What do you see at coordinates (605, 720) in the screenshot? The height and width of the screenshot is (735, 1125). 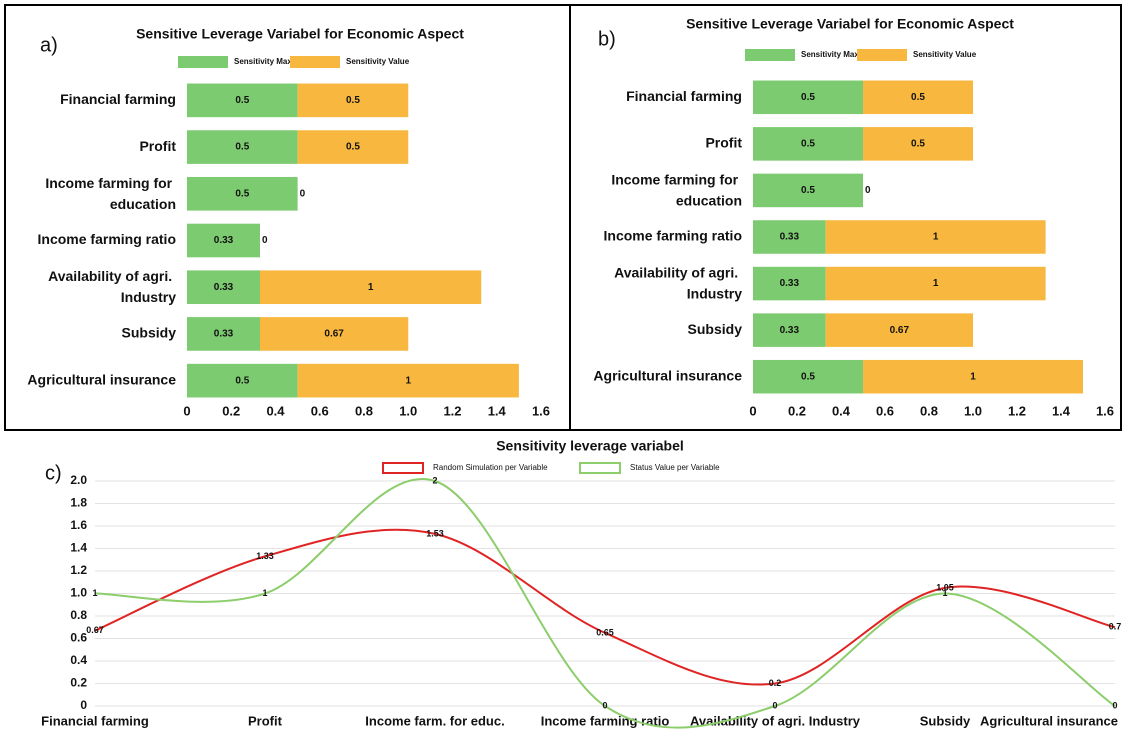 I see `x-tick-label: Income farming ratio` at bounding box center [605, 720].